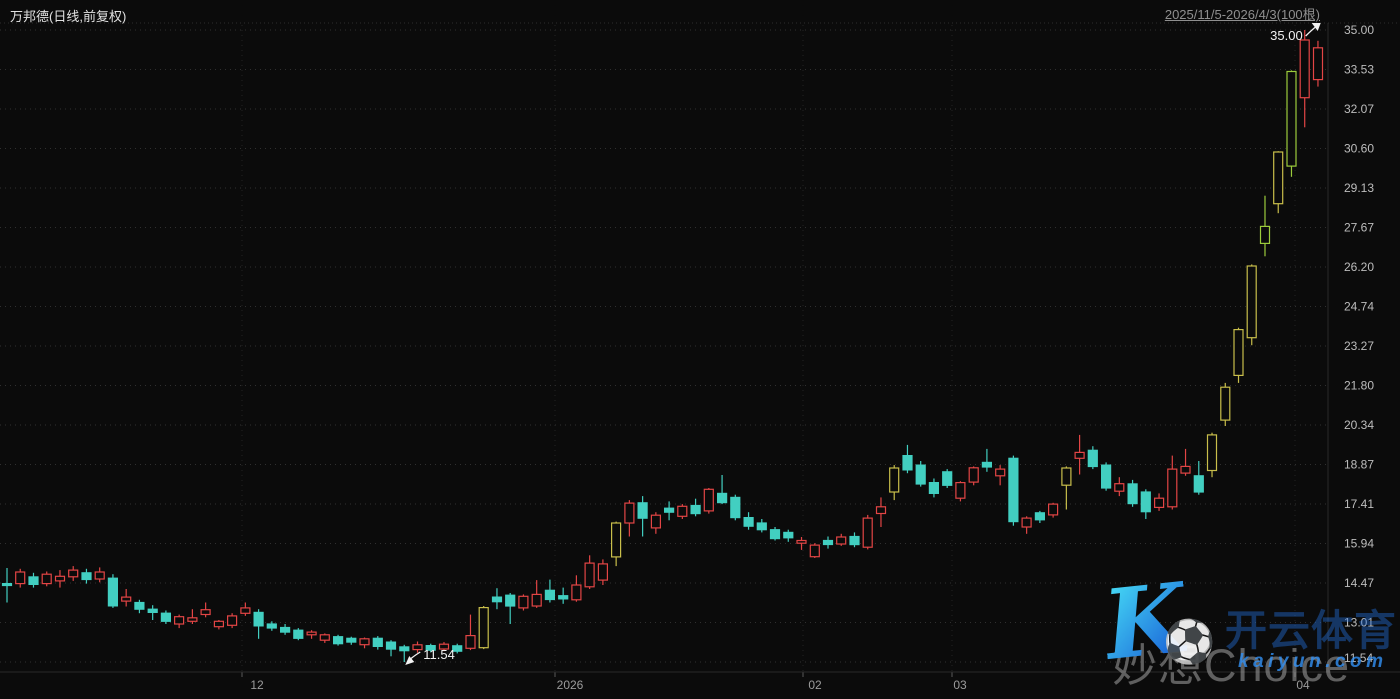 The image size is (1400, 699). What do you see at coordinates (960, 685) in the screenshot?
I see `x-axis-label: 03` at bounding box center [960, 685].